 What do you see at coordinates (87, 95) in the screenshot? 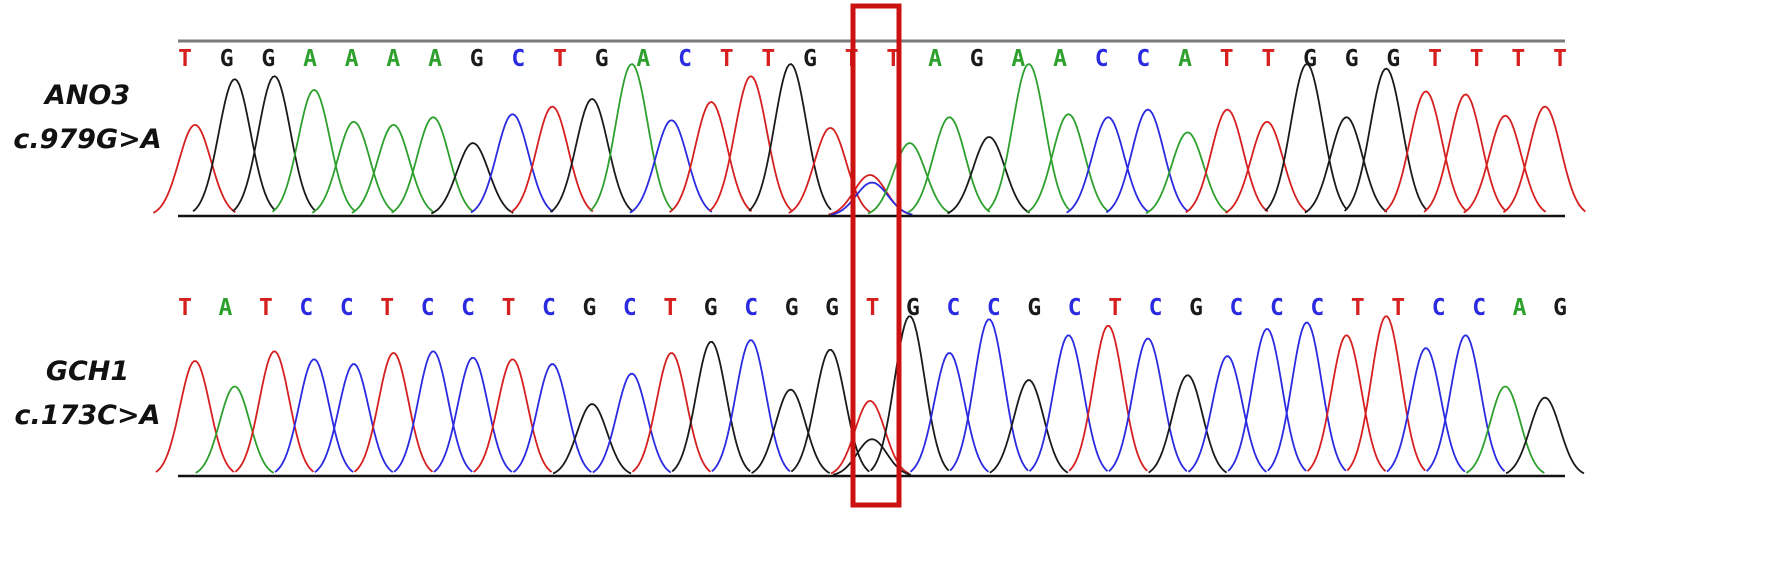
I see `ano3-gene-label: ANO3` at bounding box center [87, 95].